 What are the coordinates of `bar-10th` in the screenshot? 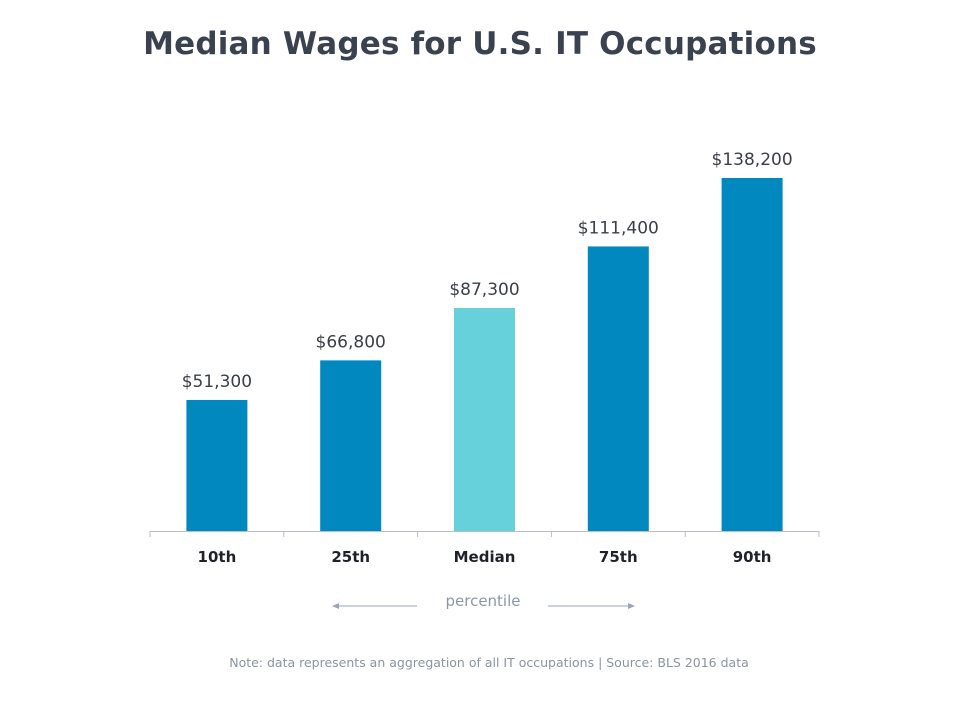 It's located at (217, 465).